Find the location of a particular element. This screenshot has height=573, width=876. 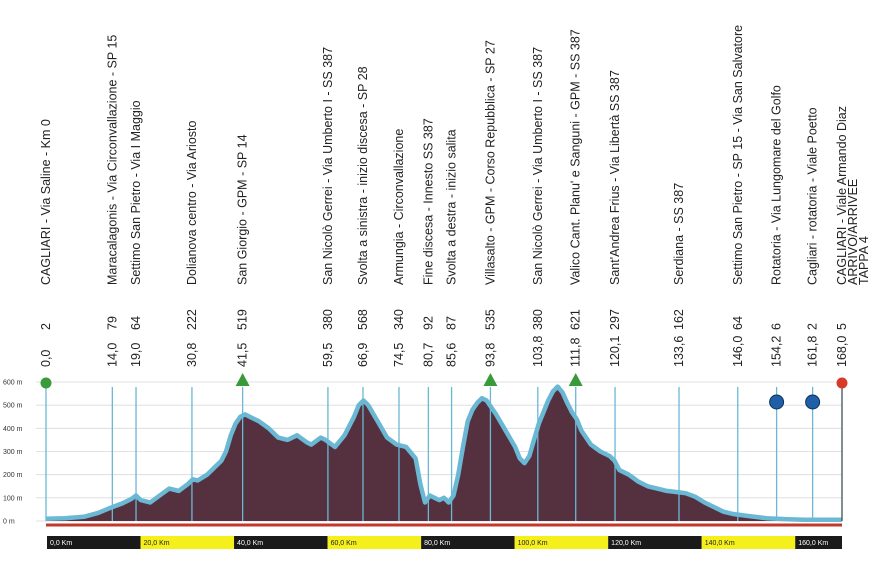

y-tick-label: 500 m is located at coordinates (13, 406).